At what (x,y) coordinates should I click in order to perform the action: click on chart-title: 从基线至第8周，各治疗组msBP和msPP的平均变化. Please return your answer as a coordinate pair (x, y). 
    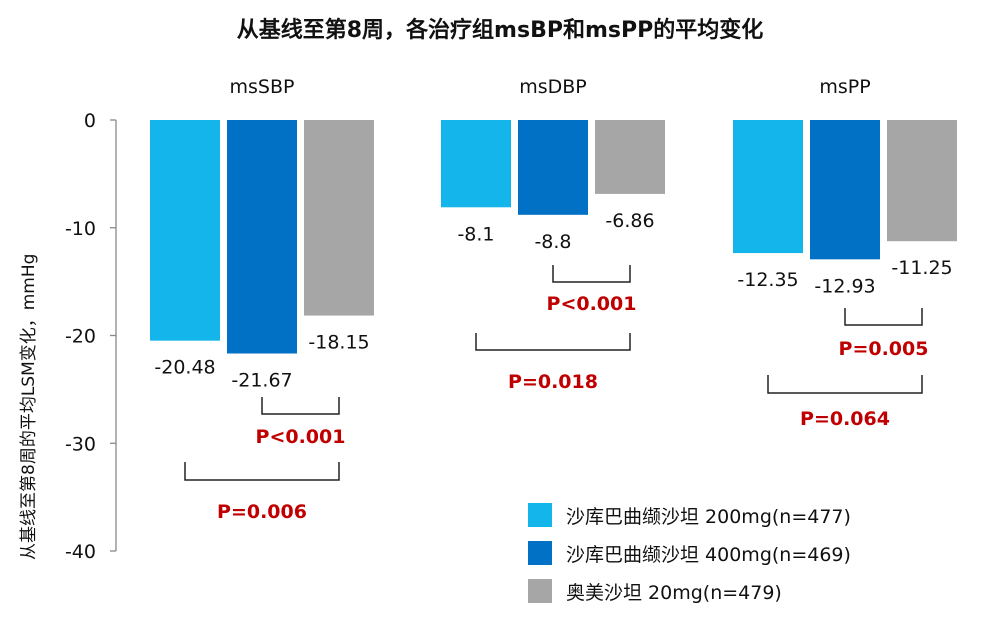
    Looking at the image, I should click on (500, 30).